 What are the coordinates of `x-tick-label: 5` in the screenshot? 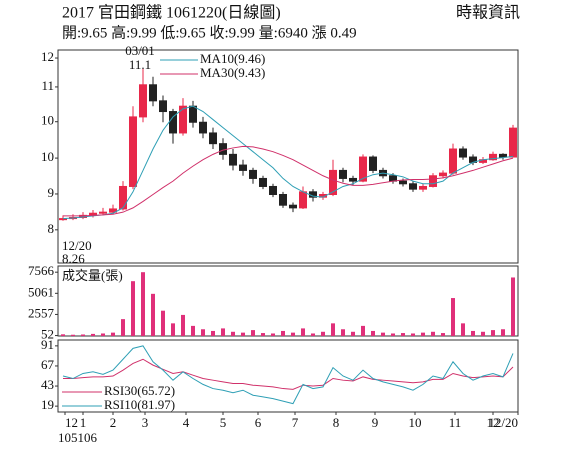 It's located at (223, 422).